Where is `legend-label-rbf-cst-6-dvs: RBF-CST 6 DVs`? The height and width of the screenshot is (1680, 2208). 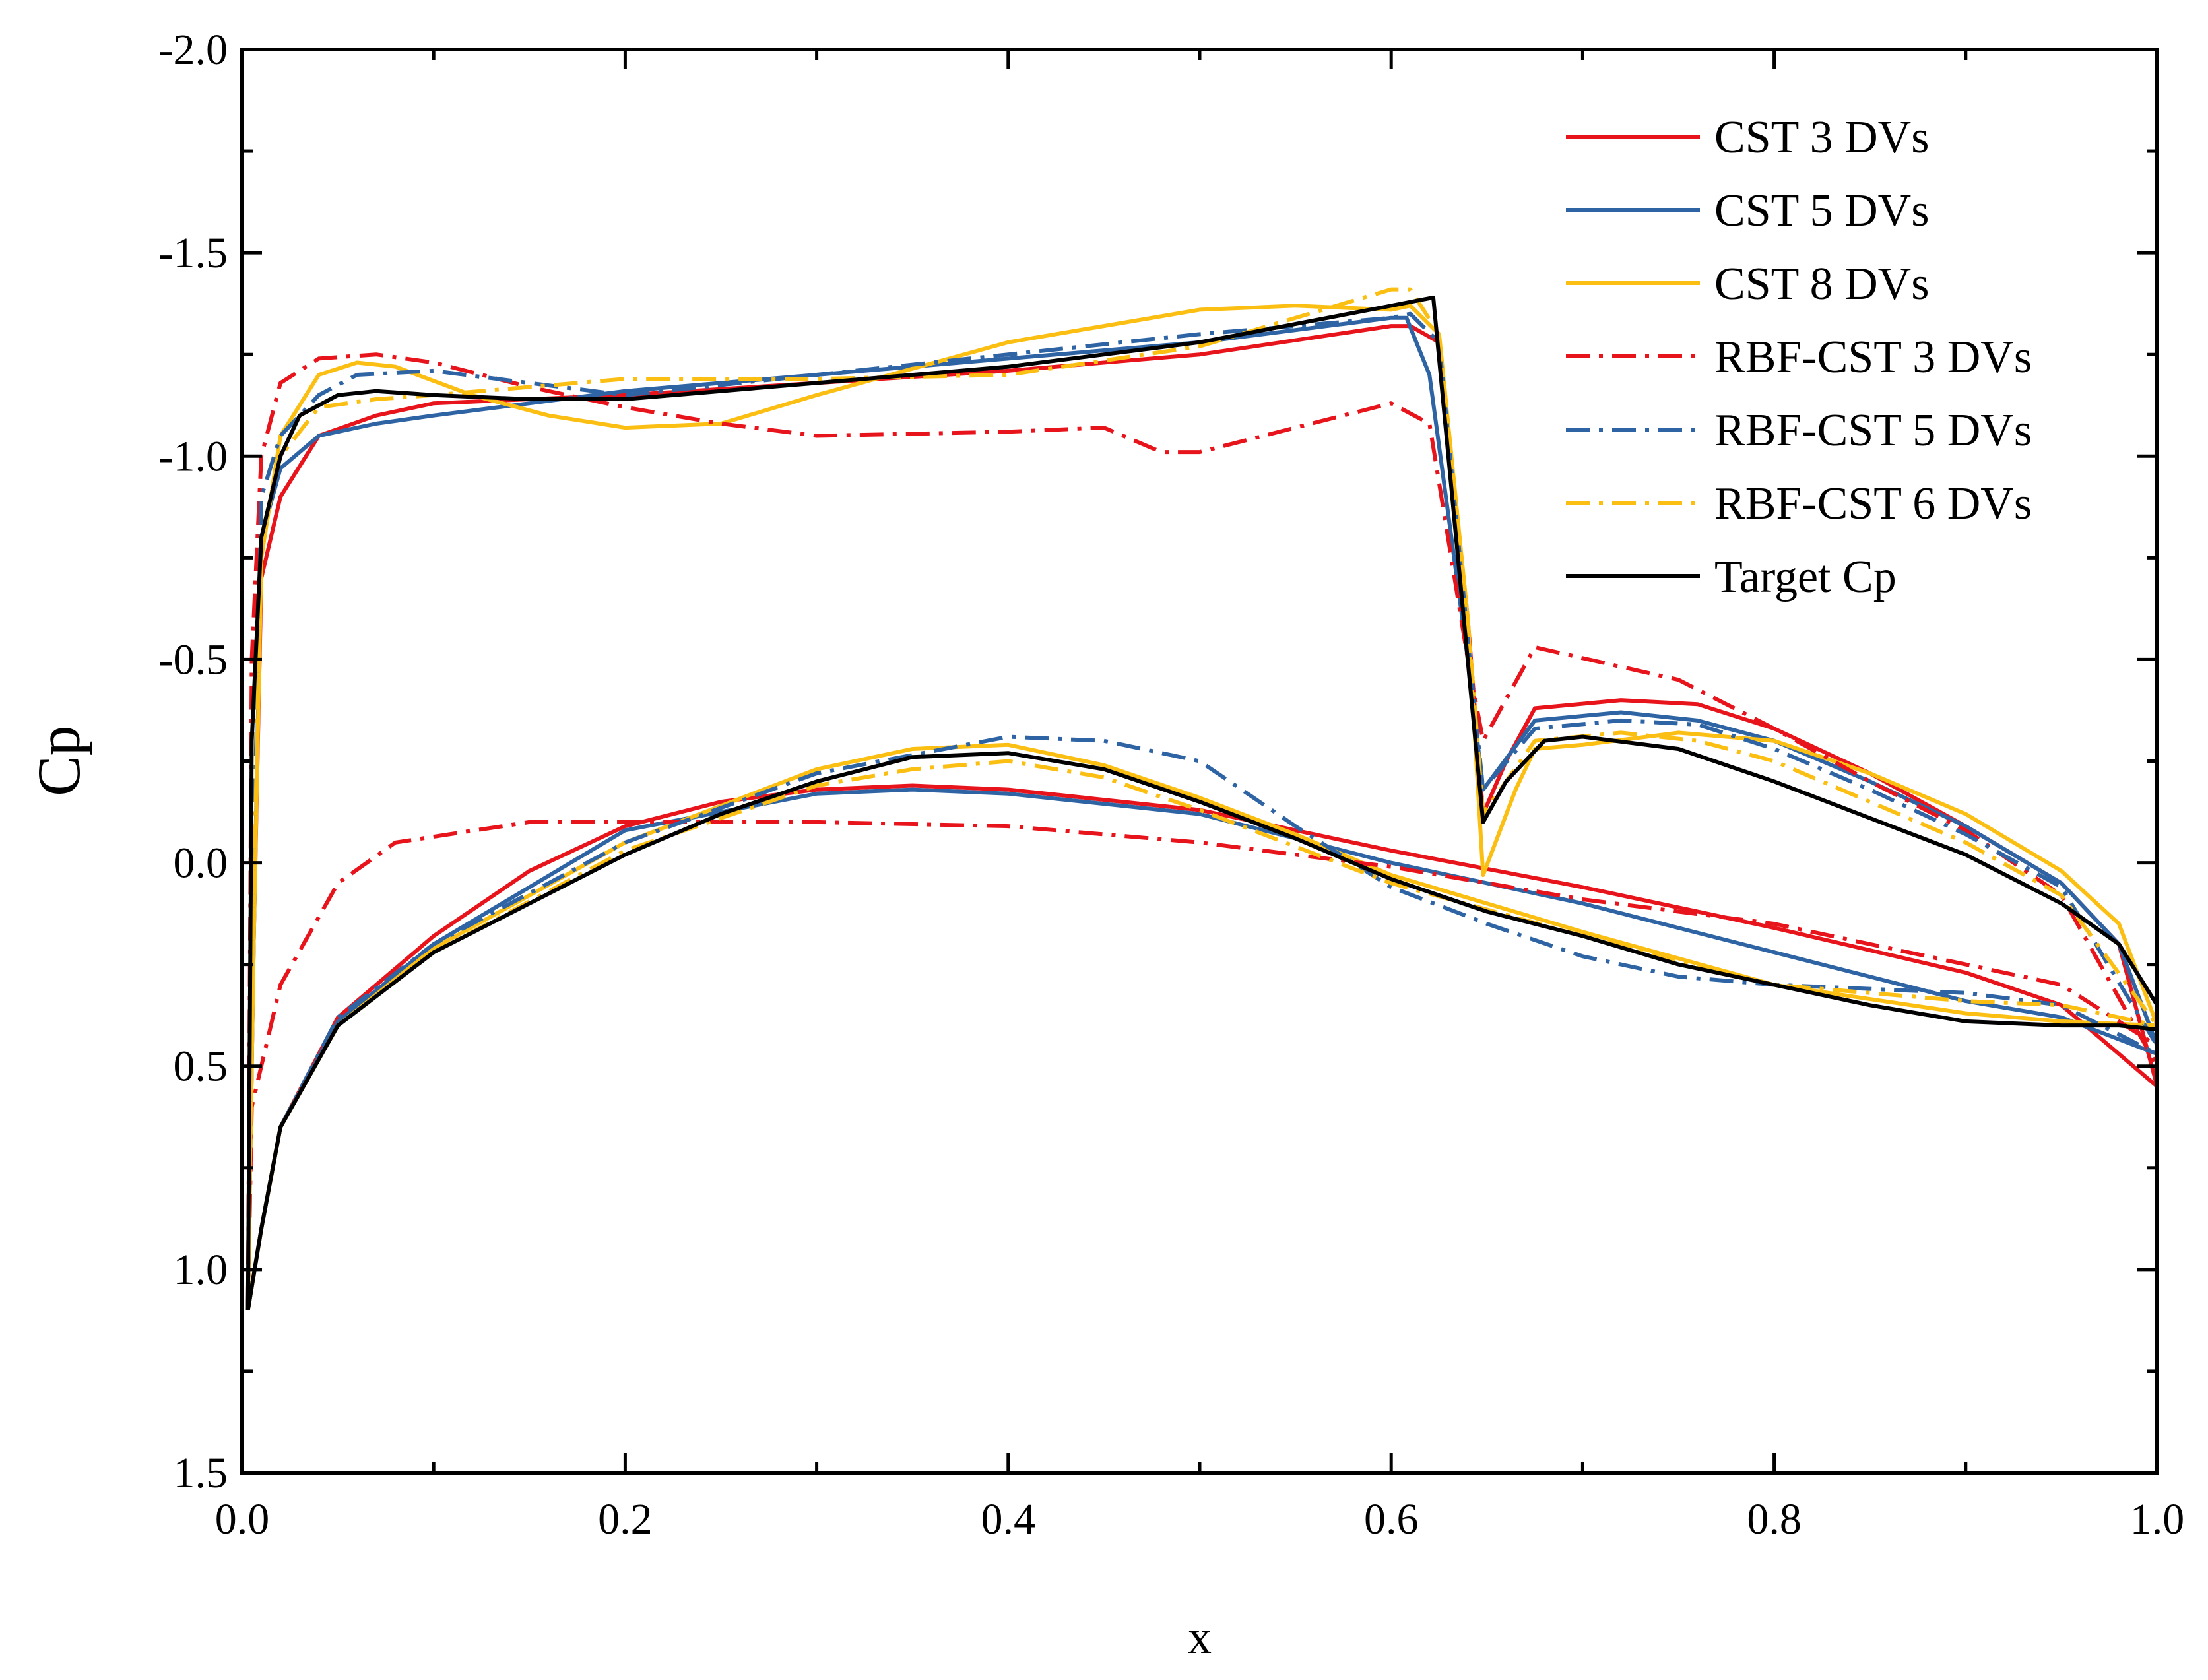 legend-label-rbf-cst-6-dvs: RBF-CST 6 DVs is located at coordinates (1873, 503).